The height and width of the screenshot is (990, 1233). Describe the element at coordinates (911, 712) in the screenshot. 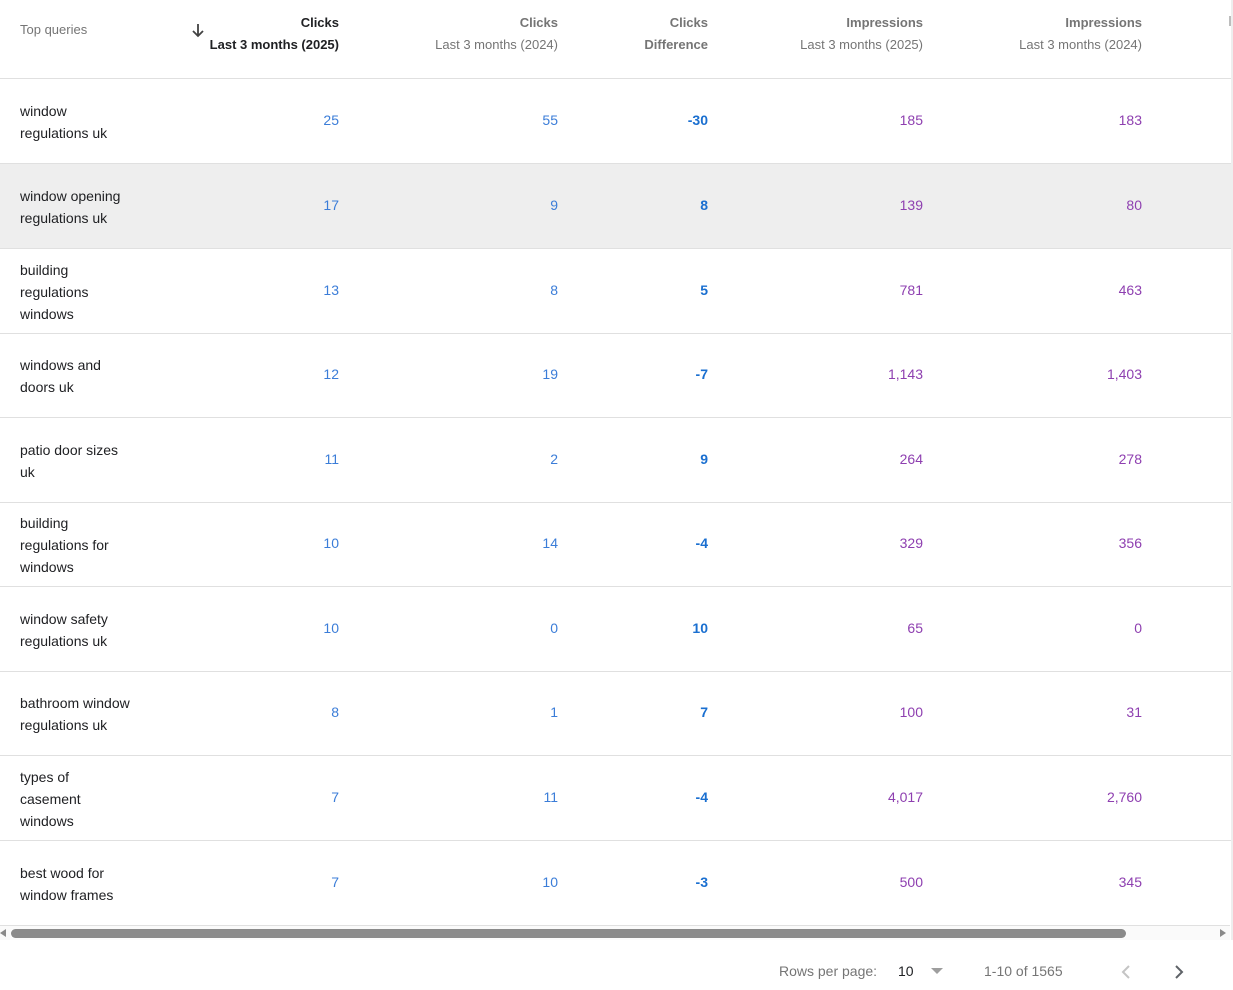

I see `cell-impressions-2025: 100` at that location.